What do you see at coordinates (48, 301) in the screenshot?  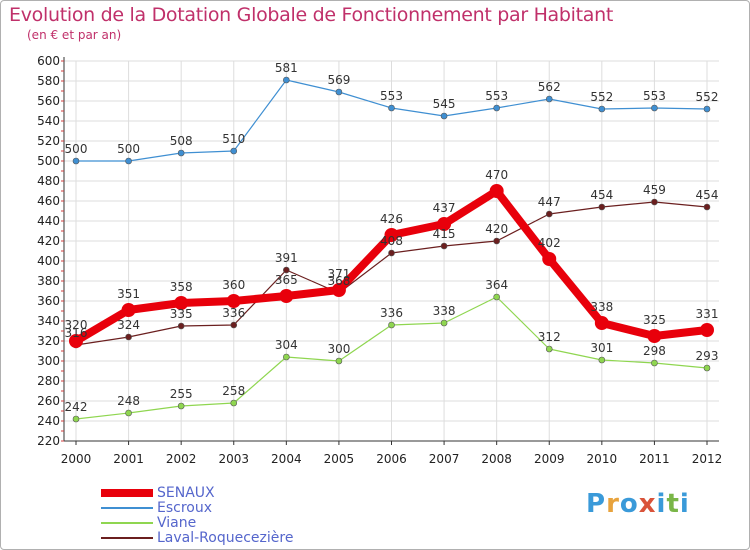 I see `y-tick-label: 360` at bounding box center [48, 301].